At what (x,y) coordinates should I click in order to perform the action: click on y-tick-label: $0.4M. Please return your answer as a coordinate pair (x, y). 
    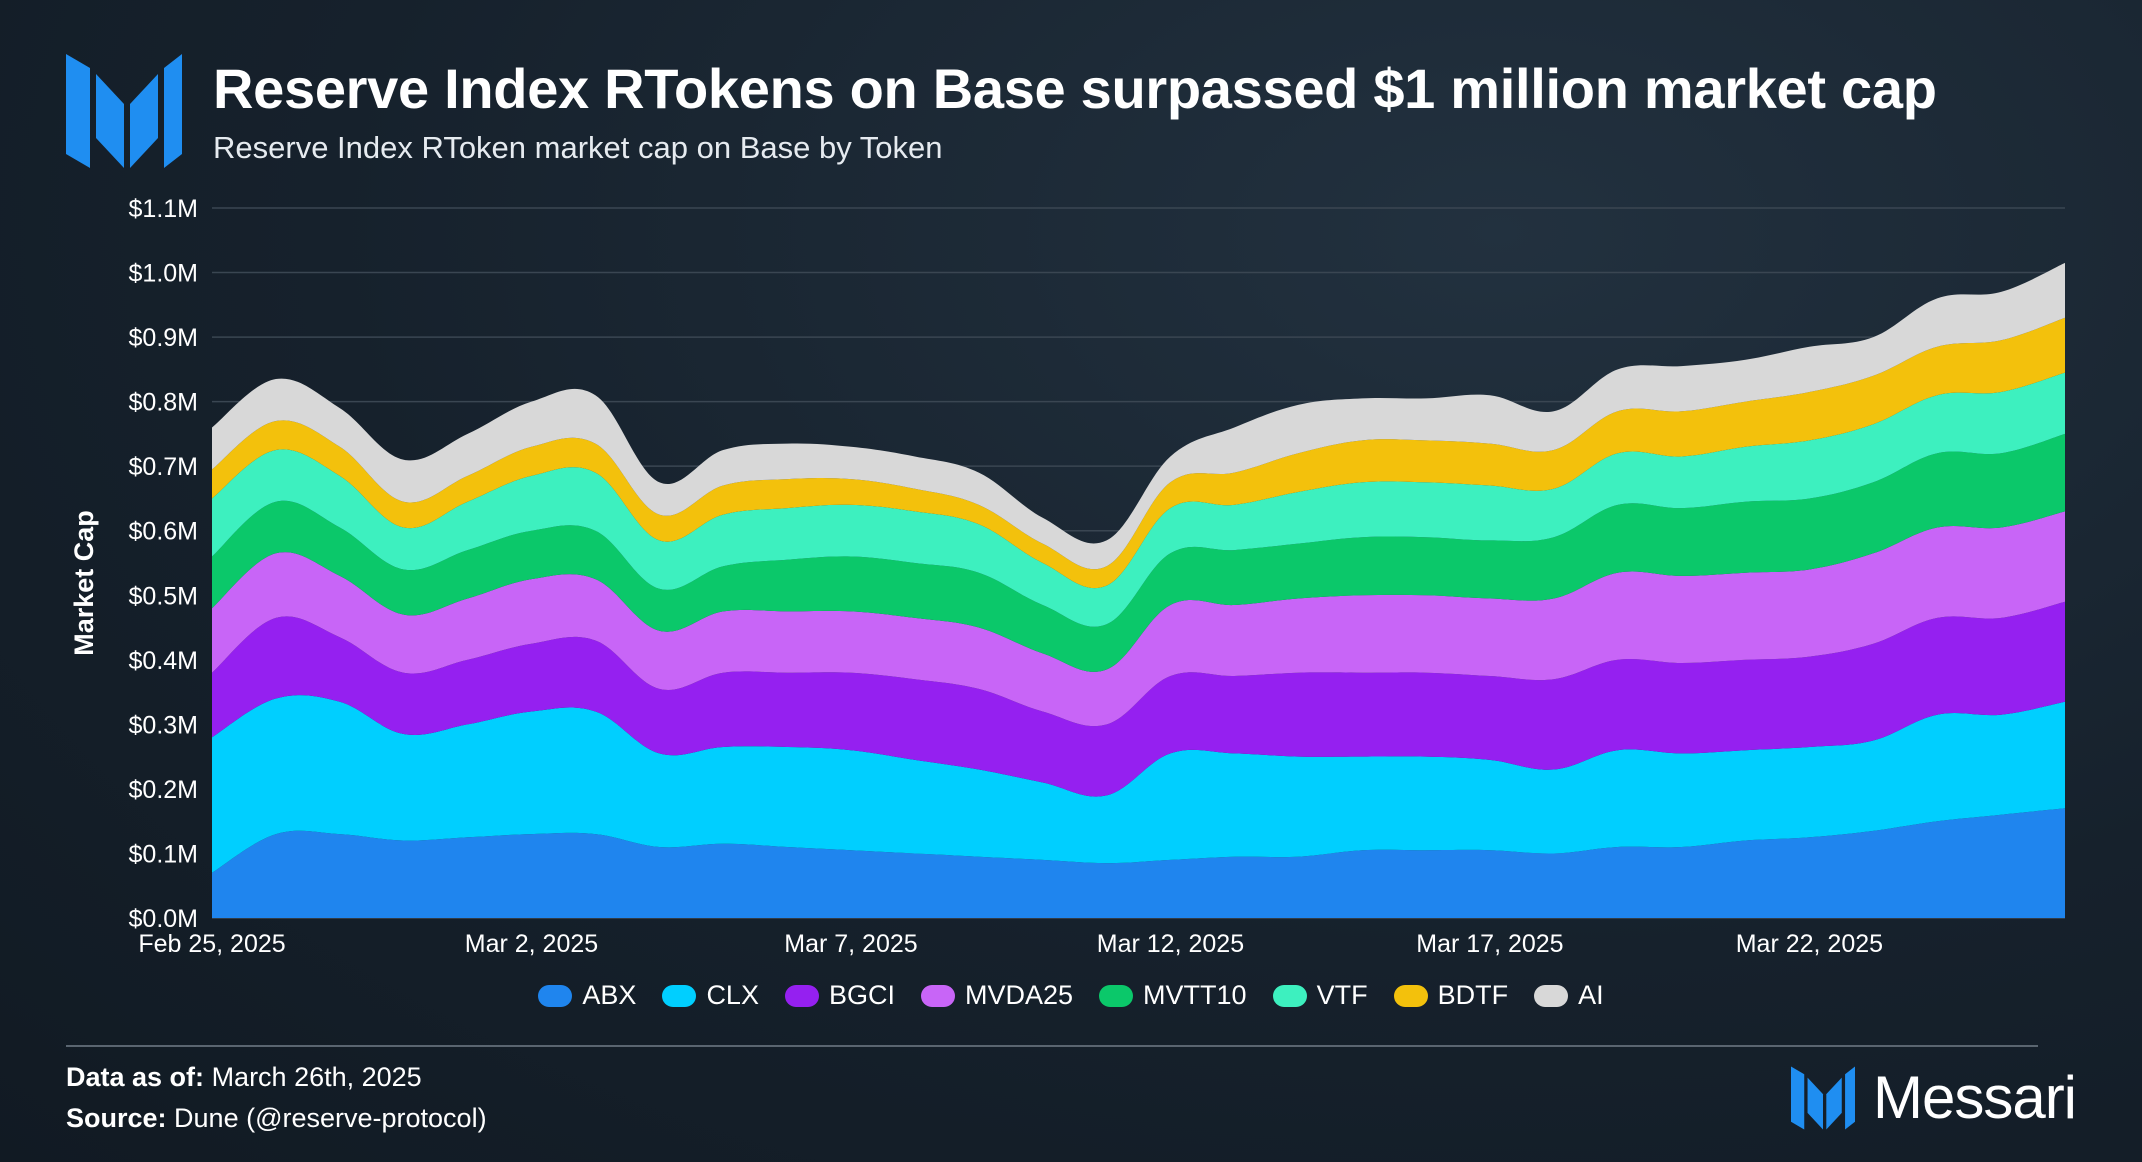
    Looking at the image, I should click on (163, 661).